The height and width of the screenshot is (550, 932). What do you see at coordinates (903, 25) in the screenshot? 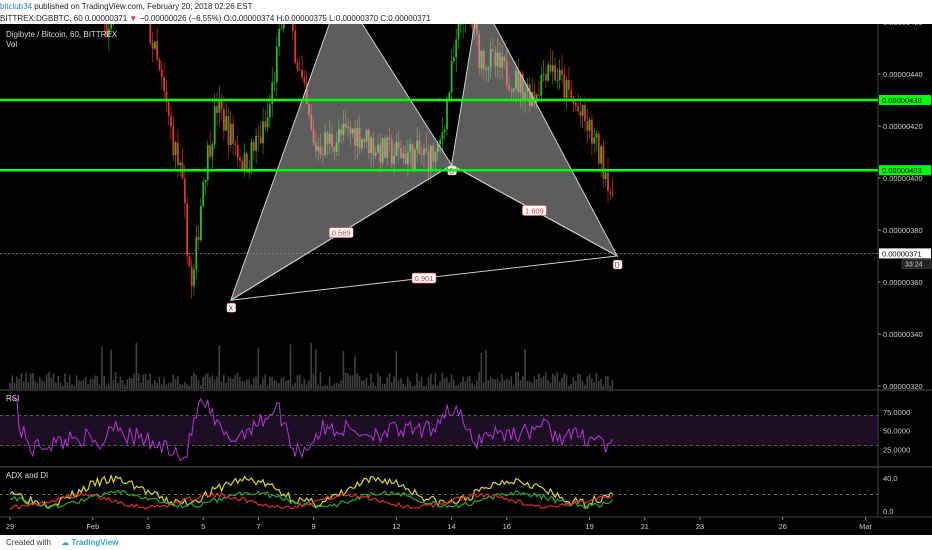
I see `price-tick-label: 0.00000460` at bounding box center [903, 25].